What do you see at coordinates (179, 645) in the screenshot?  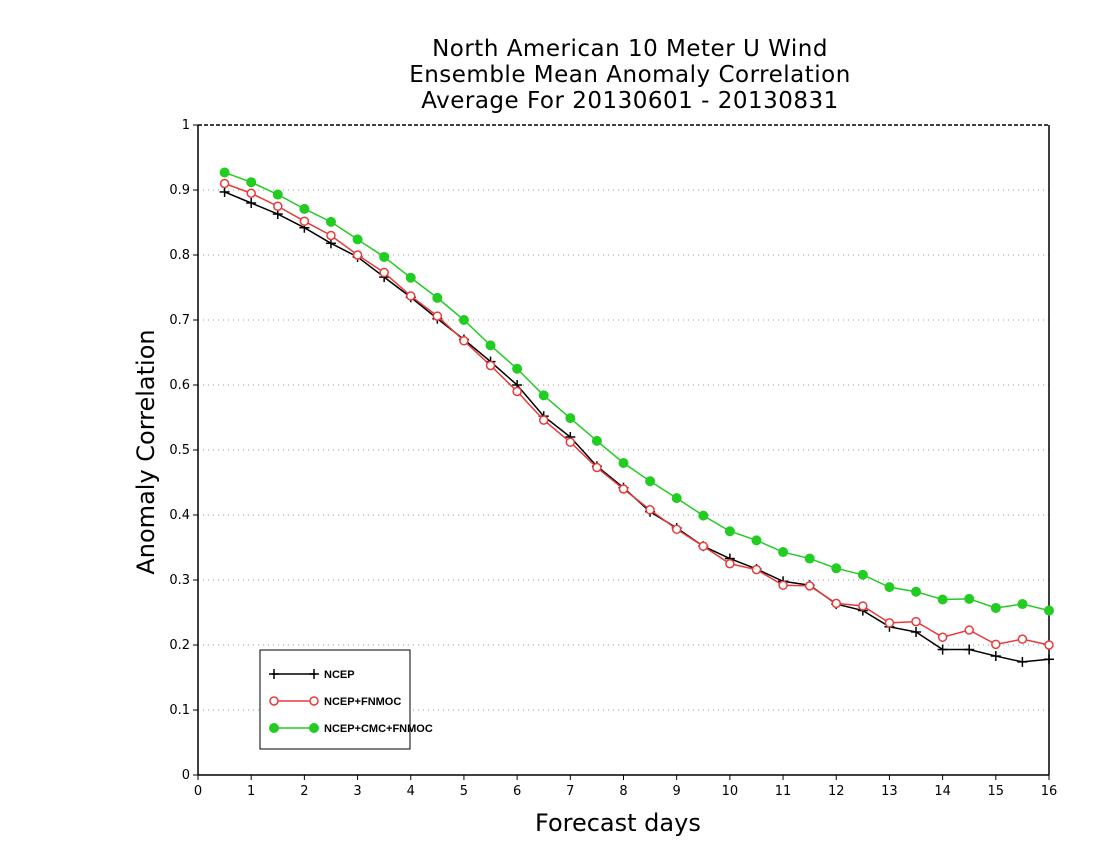 I see `y-tick-label: 0.2` at bounding box center [179, 645].